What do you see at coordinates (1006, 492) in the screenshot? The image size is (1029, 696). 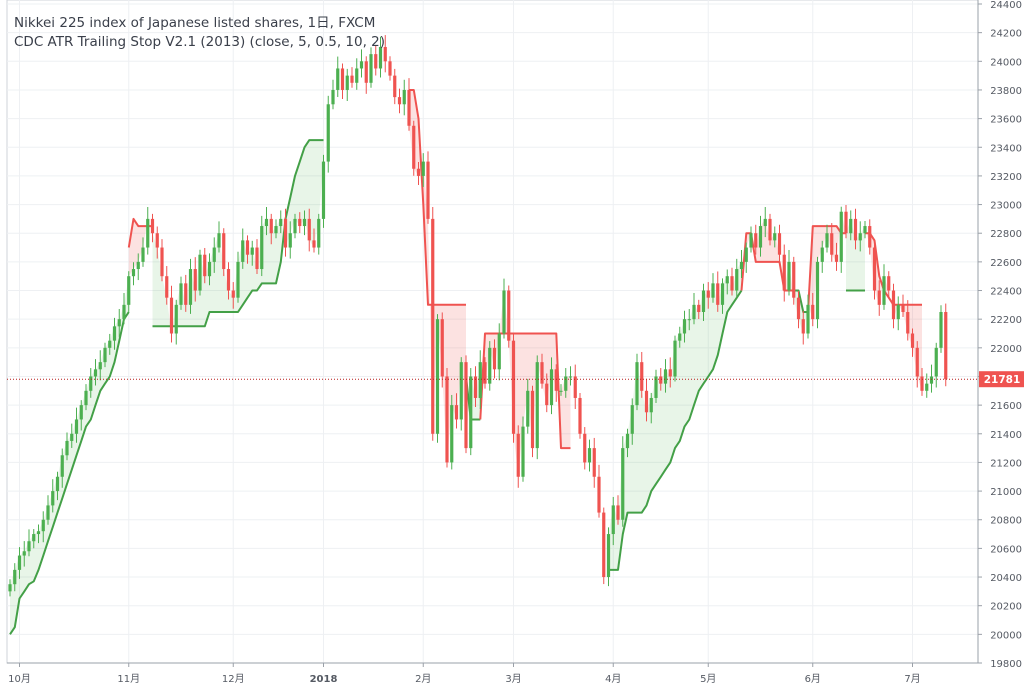 I see `y-tick-label: 21000` at bounding box center [1006, 492].